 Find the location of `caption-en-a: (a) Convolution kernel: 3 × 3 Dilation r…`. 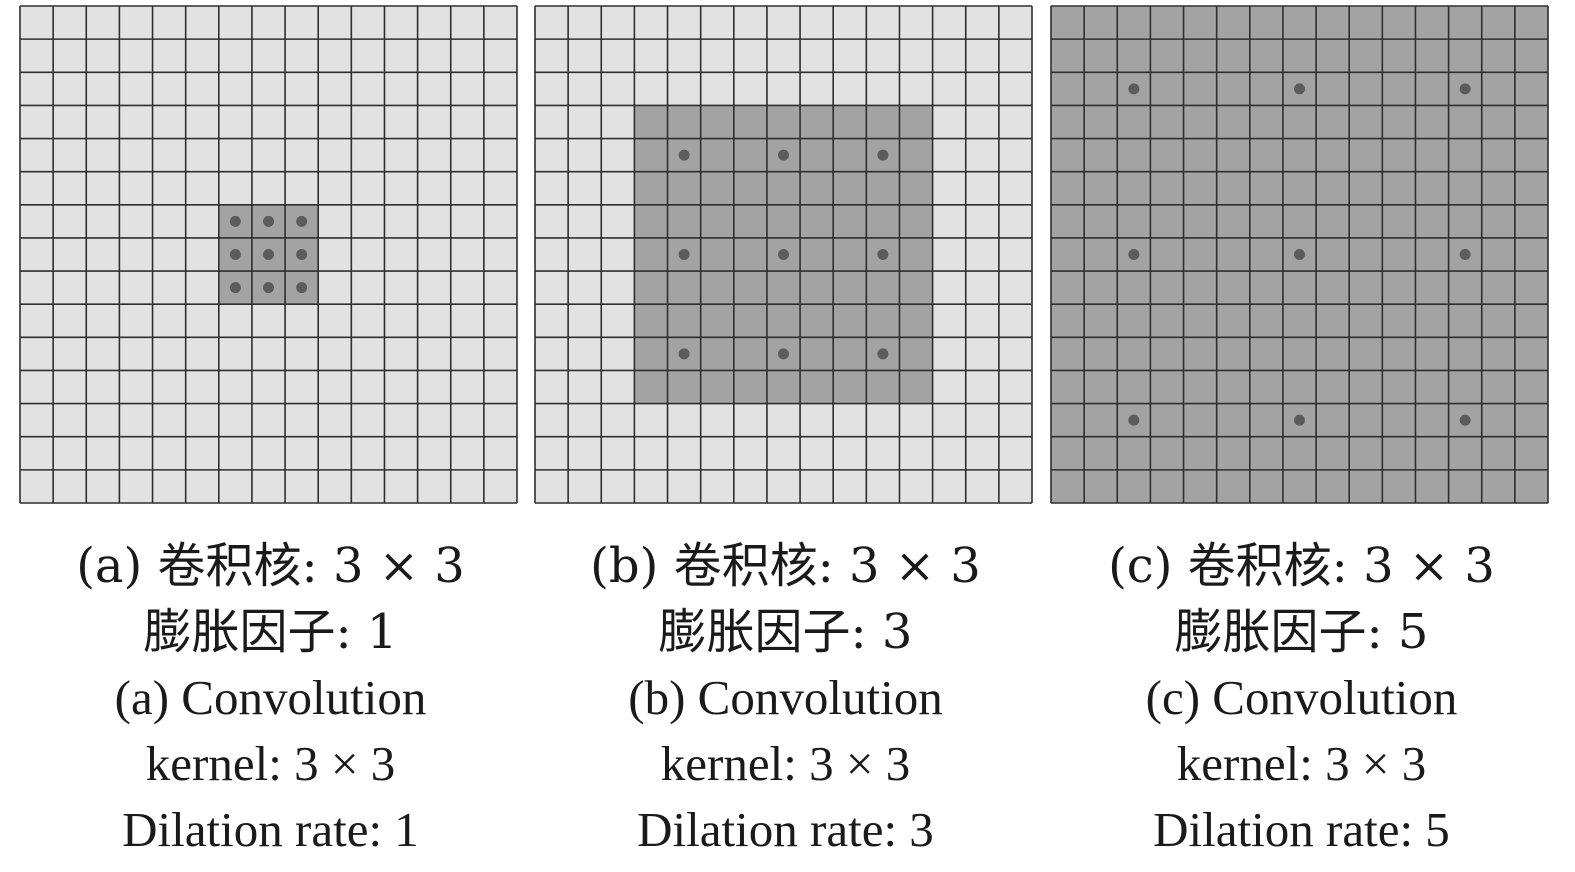

caption-en-a: (a) Convolution kernel: 3 × 3 Dilation r… is located at coordinates (270, 764).